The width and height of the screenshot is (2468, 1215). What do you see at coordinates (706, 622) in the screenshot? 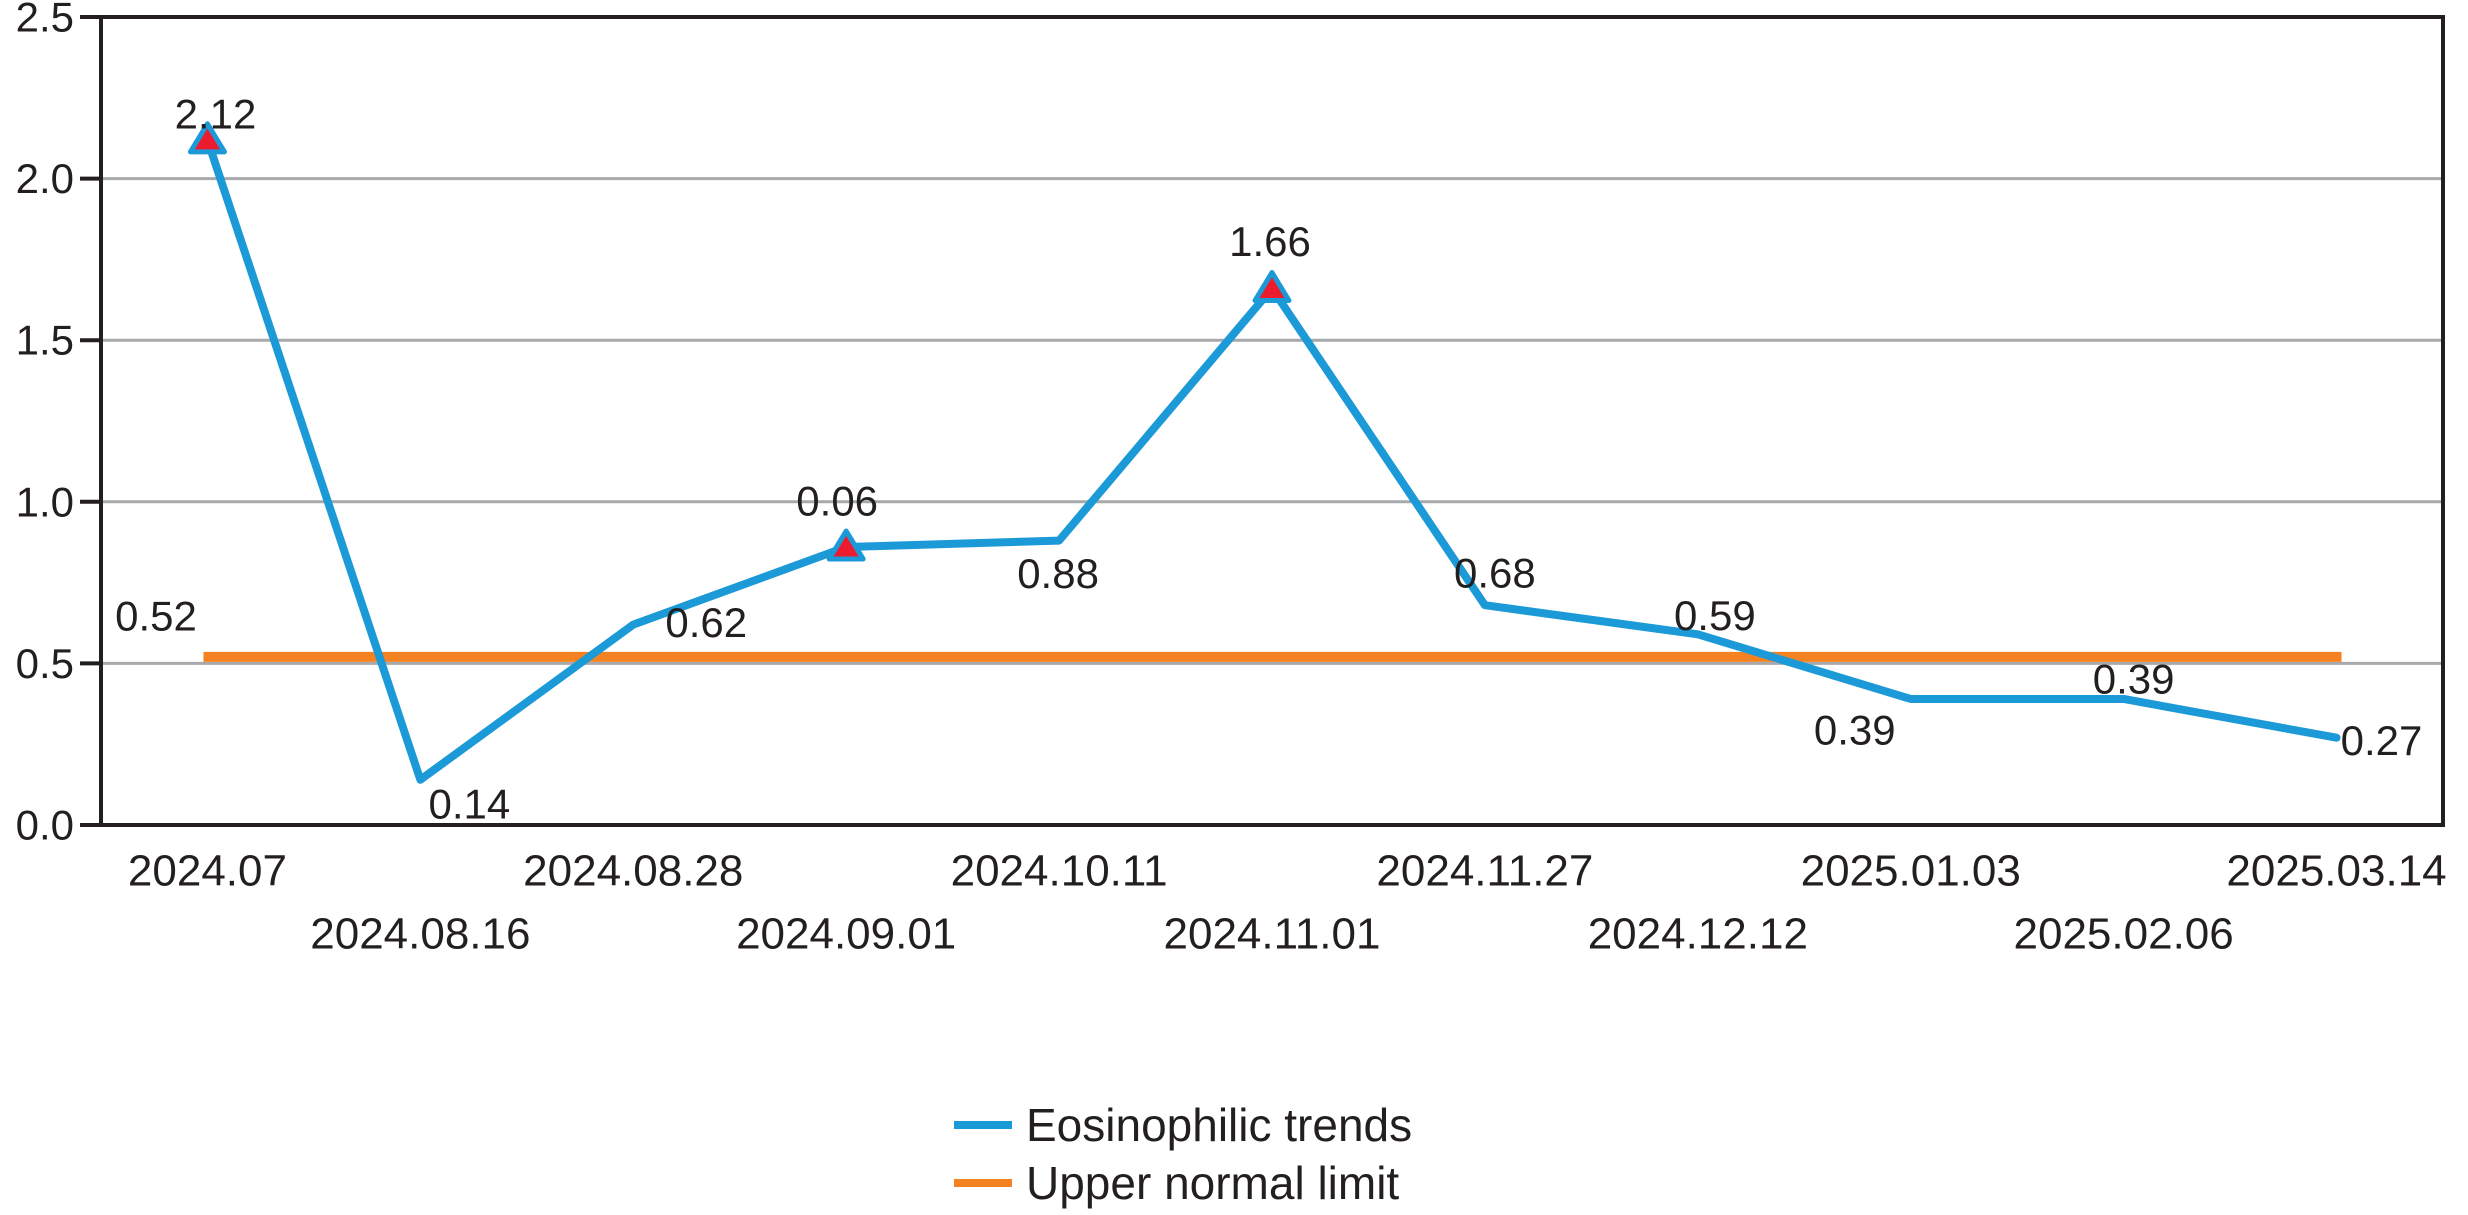
I see `data-label: 0.62` at bounding box center [706, 622].